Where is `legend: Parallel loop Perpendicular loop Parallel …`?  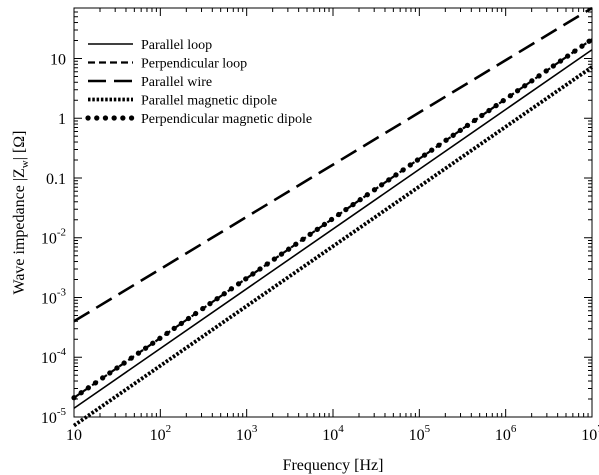 legend: Parallel loop Perpendicular loop Parallel … is located at coordinates (198, 82).